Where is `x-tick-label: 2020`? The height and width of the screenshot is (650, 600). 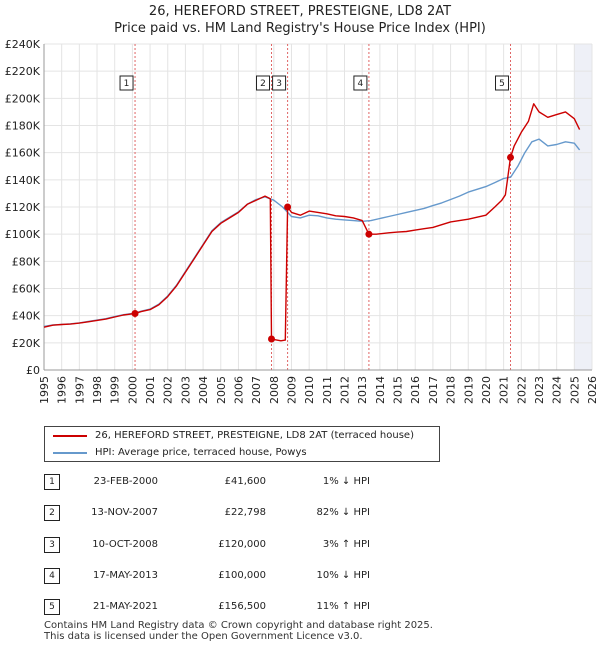 x-tick-label: 2020 is located at coordinates (486, 390).